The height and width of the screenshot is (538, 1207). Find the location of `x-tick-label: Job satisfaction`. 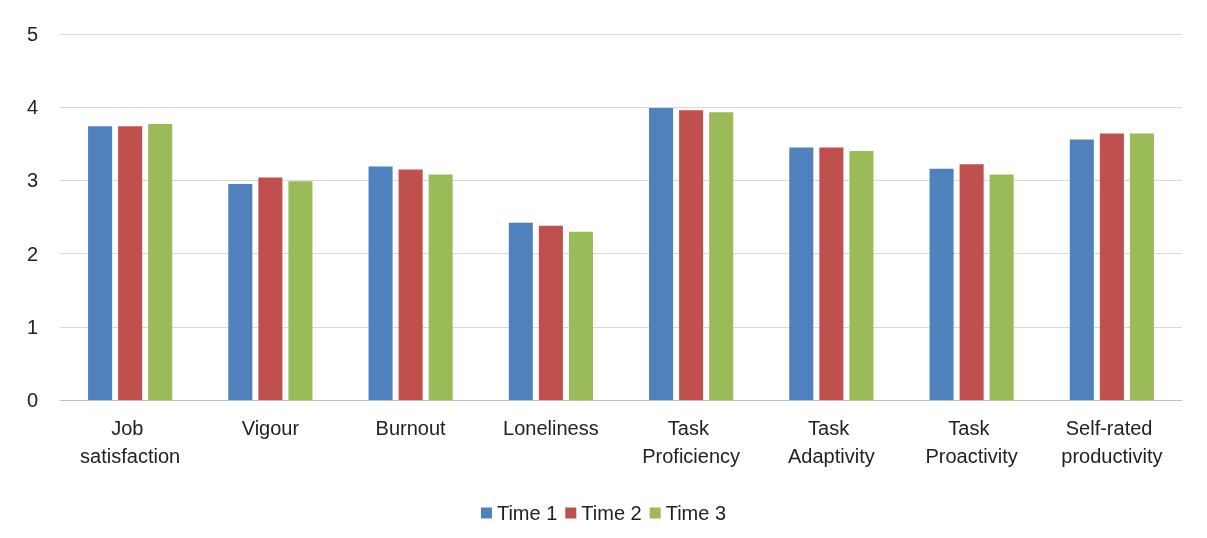

x-tick-label: Job satisfaction is located at coordinates (130, 442).